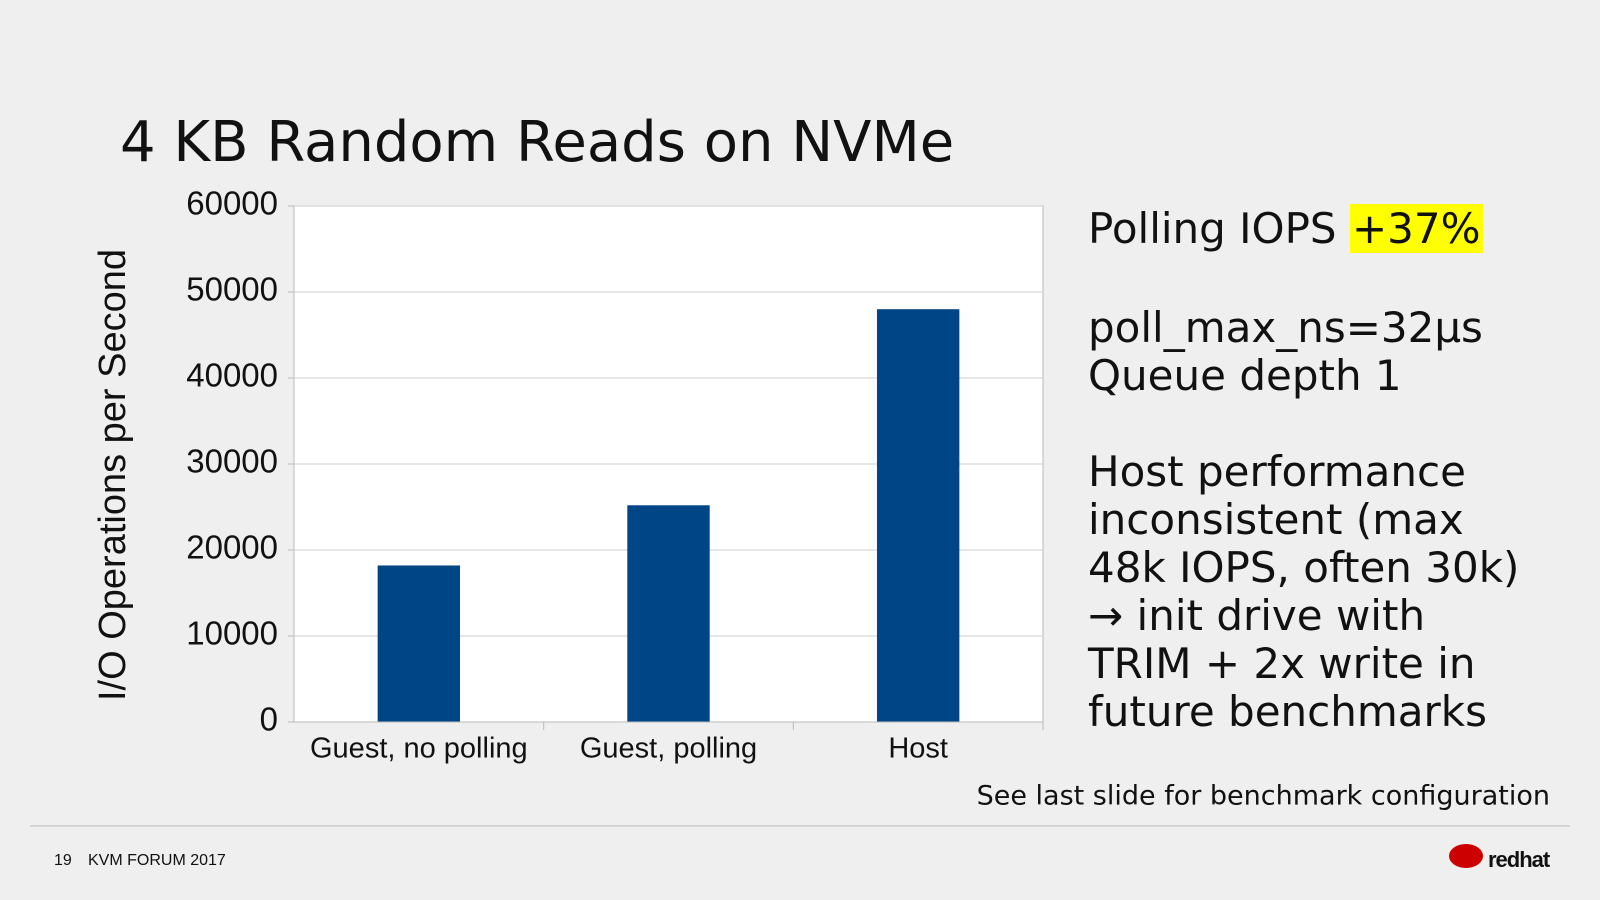 This screenshot has width=1600, height=900. Describe the element at coordinates (1285, 327) in the screenshot. I see `note-line: poll_max_ns=32μs` at that location.